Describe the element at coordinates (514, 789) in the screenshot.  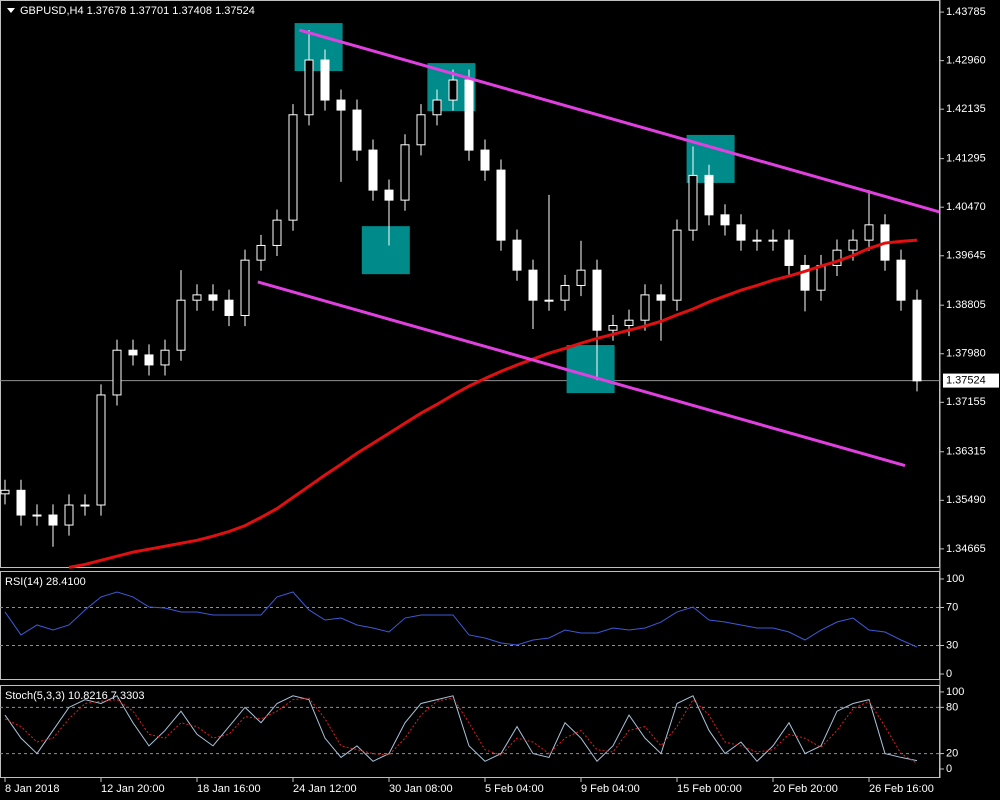
I see `x-tick-label: 5 Feb 04:00` at that location.